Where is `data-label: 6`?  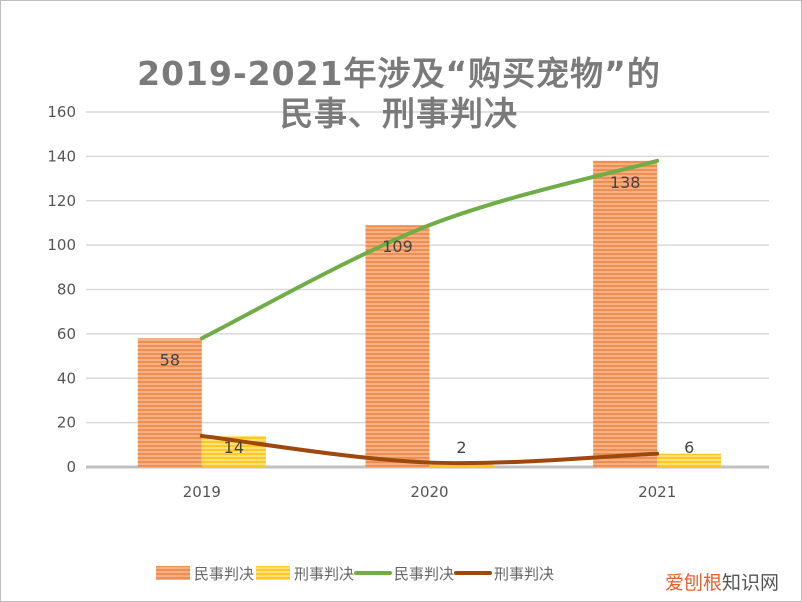 data-label: 6 is located at coordinates (689, 447).